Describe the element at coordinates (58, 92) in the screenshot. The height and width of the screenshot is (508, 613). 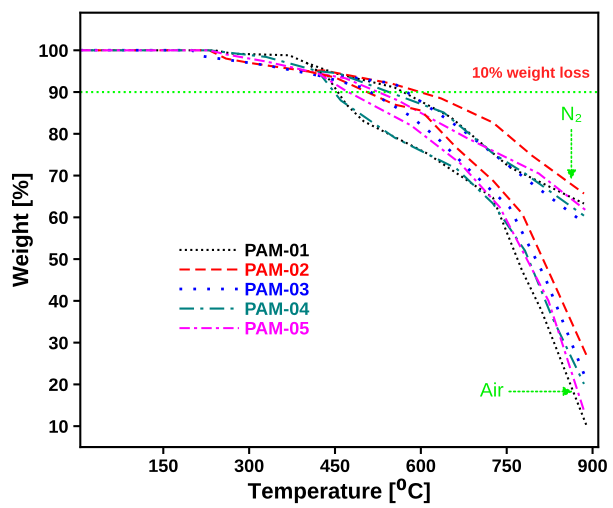
I see `y-tick-label: 90` at that location.